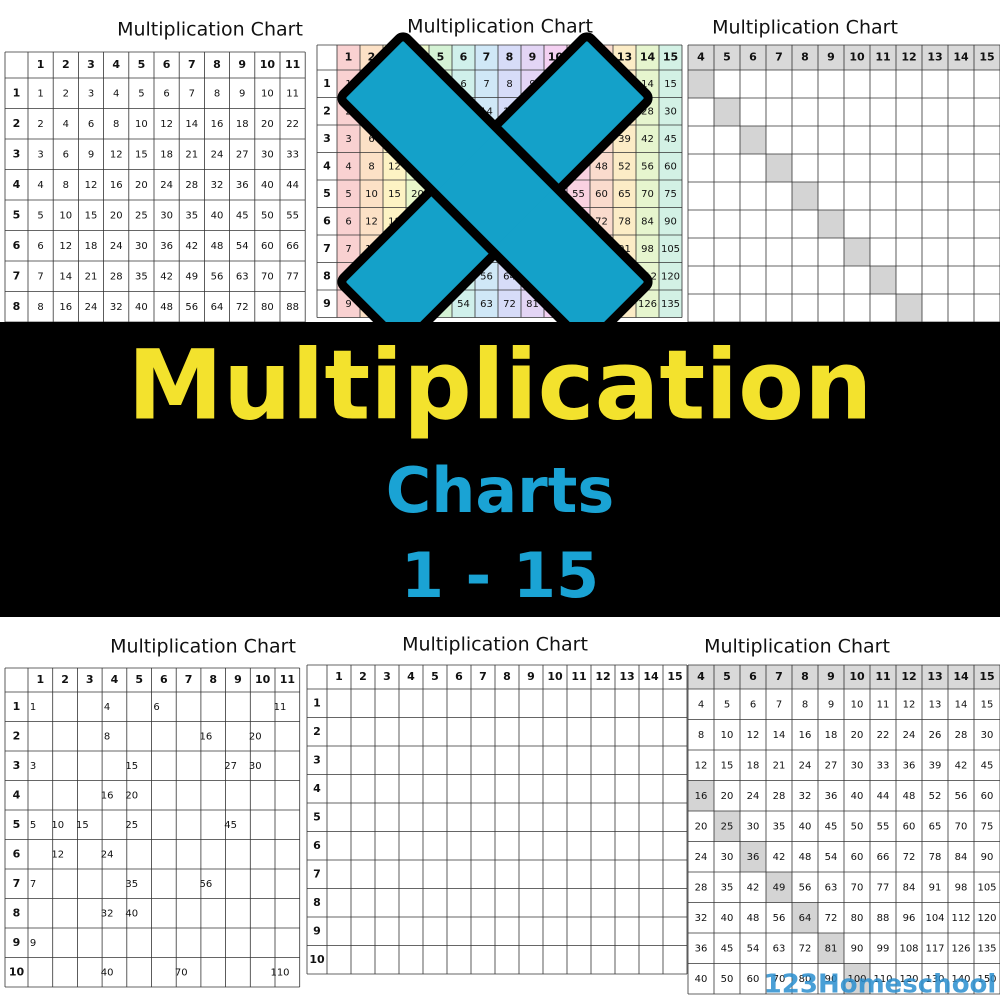  What do you see at coordinates (91, 276) in the screenshot?
I see `cell-value: 21` at bounding box center [91, 276].